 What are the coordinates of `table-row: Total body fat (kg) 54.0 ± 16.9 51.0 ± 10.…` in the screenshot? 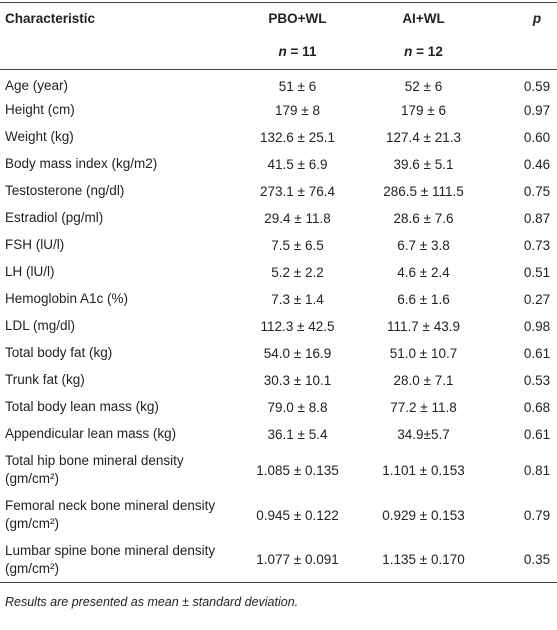 It's located at (278, 353).